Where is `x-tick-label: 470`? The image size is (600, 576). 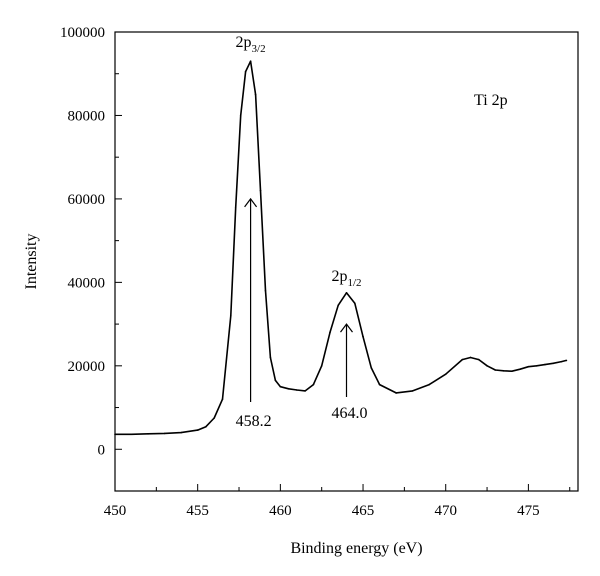 x-tick-label: 470 is located at coordinates (445, 511).